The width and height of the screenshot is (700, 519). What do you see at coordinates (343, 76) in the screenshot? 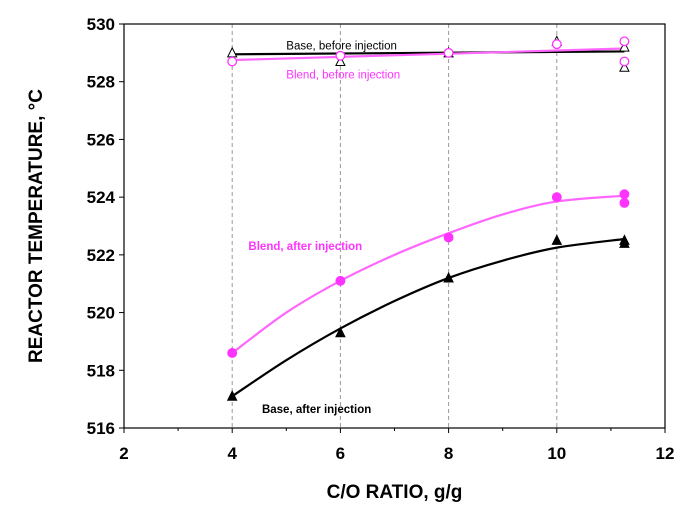
I see `annotation-label: Blend, before injection` at bounding box center [343, 76].